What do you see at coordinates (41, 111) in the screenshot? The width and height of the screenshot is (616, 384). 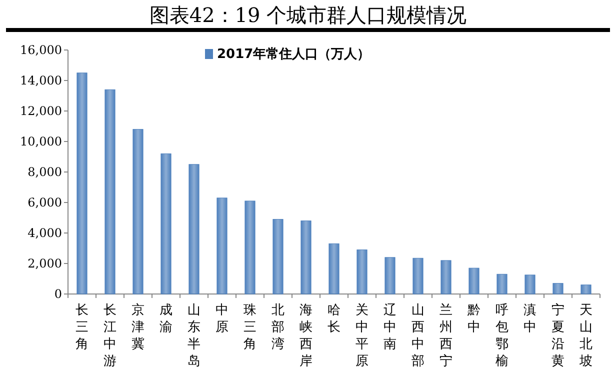 I see `y-tick-label: 12,000` at bounding box center [41, 111].